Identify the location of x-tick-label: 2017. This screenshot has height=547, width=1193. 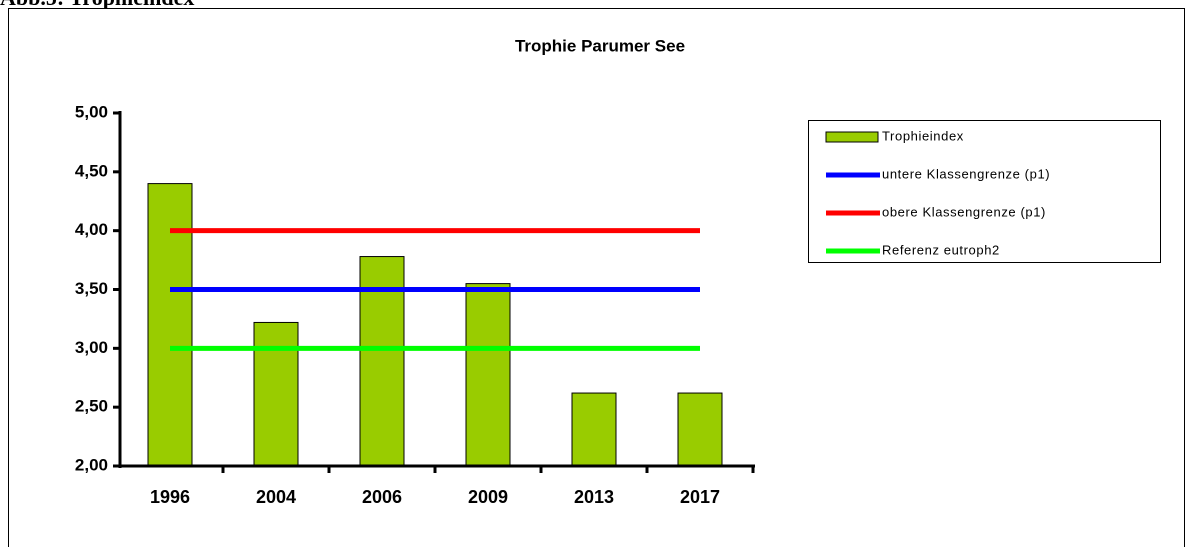
(700, 497).